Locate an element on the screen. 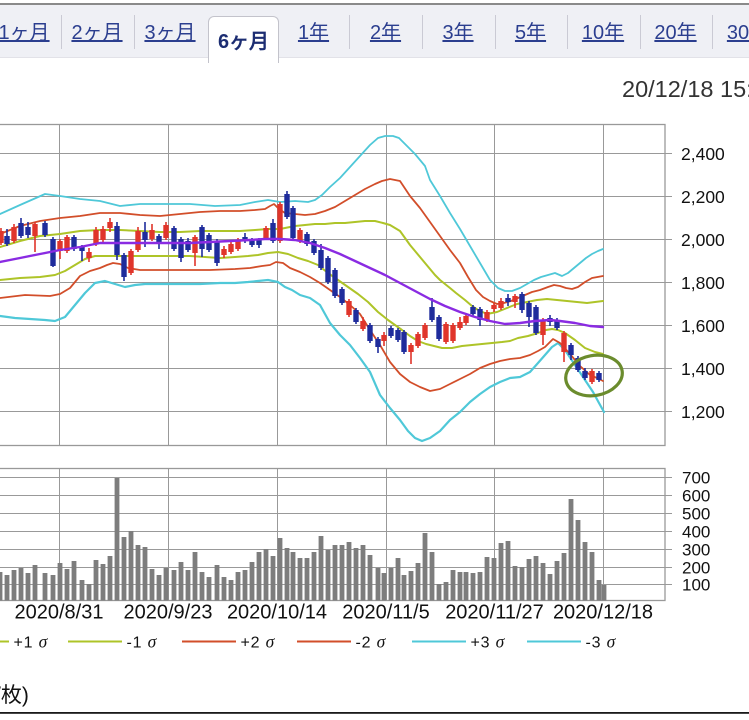 This screenshot has width=749, height=720. svg-text: 1,600 is located at coordinates (703, 326).